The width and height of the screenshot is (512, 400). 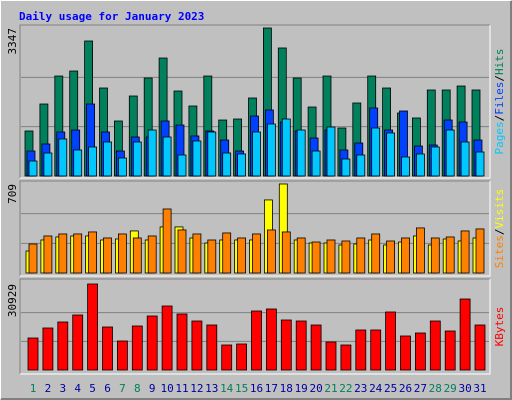 What do you see at coordinates (211, 388) in the screenshot?
I see `x-tick-label: 13` at bounding box center [211, 388].